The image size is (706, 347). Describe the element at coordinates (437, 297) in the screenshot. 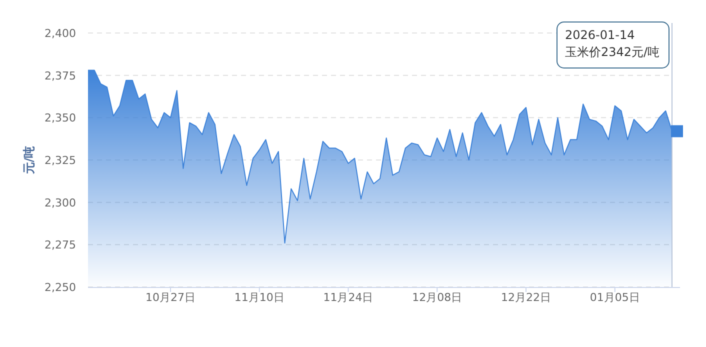

I see `x-tick-label: 12月08日` at that location.